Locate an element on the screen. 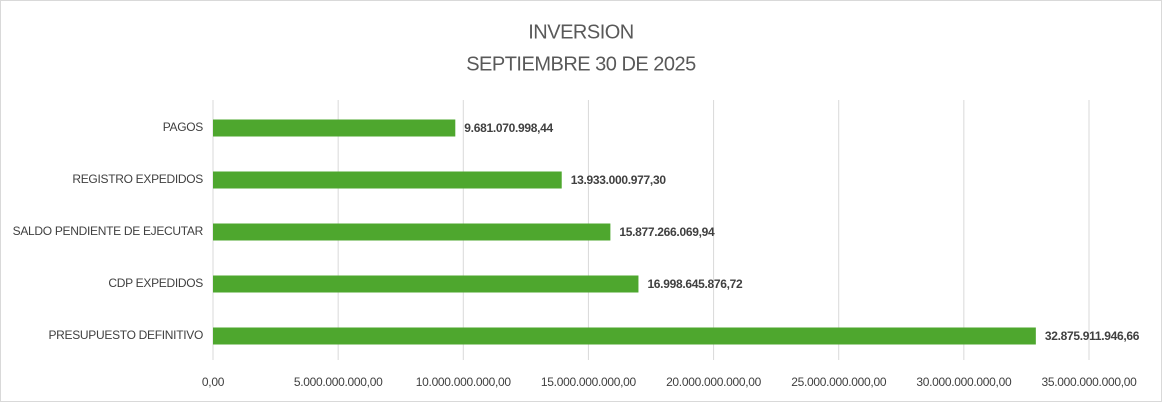 Image resolution: width=1162 pixels, height=402 pixels. value-label: 9.681.070.998,44 is located at coordinates (508, 128).